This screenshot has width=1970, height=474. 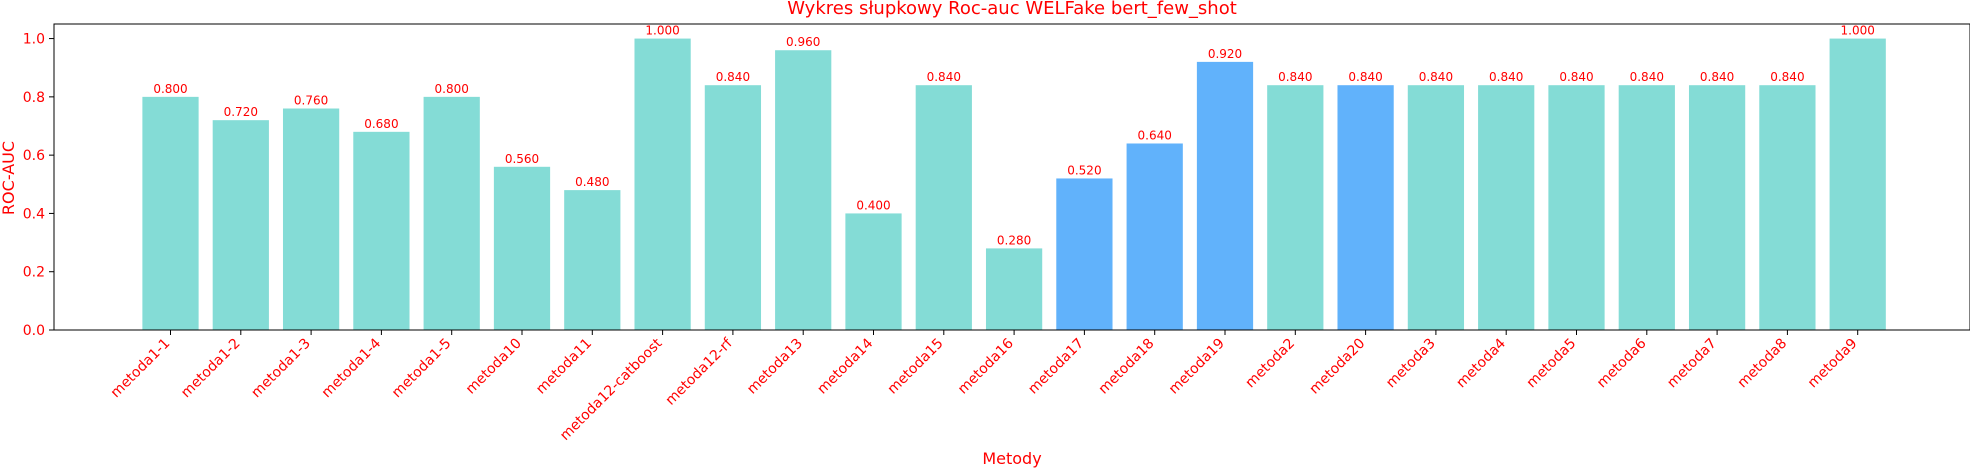 I want to click on y-axis-label: ROC-AUC, so click(x=9, y=178).